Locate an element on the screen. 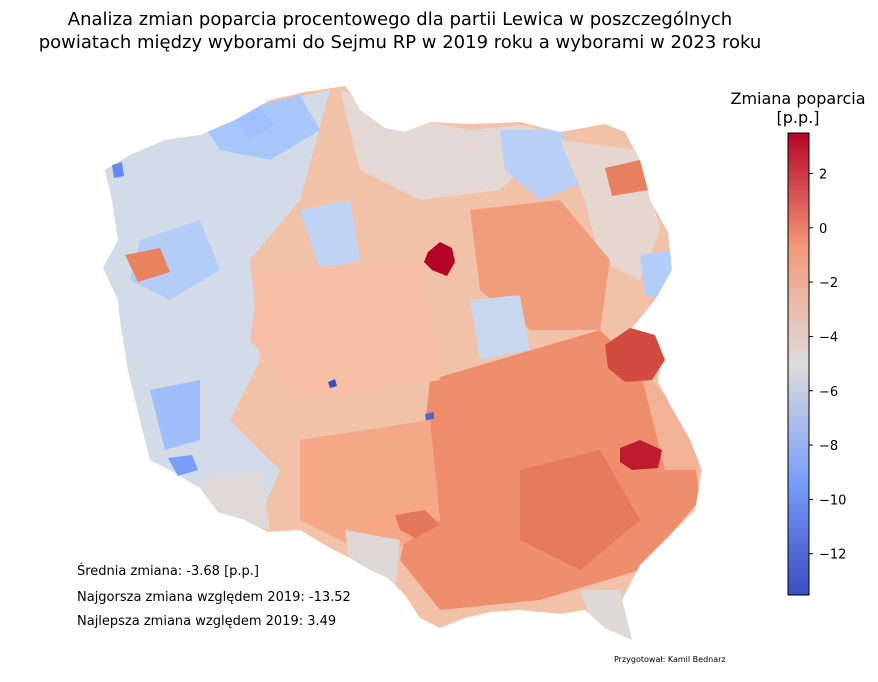 This screenshot has height=682, width=878. colorbar: 2 0 −2 −4 −6 −8 −10 −12 is located at coordinates (816, 364).